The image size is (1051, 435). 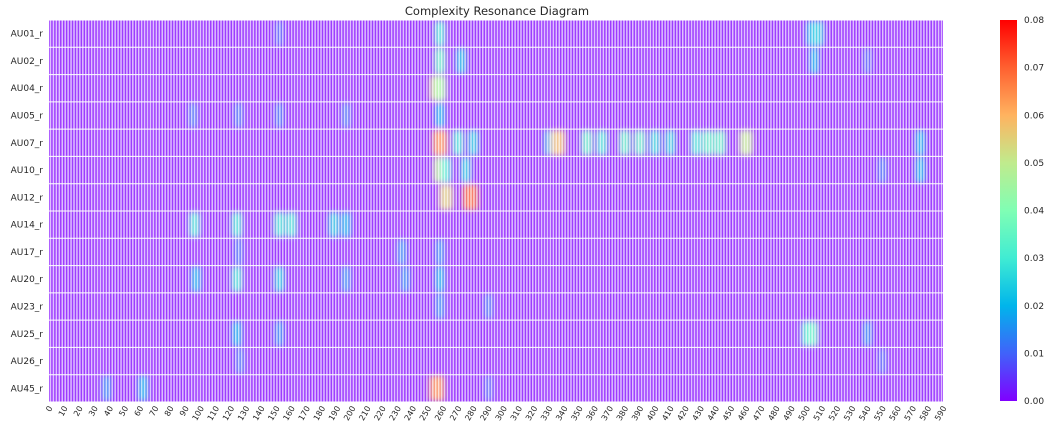 What do you see at coordinates (154, 411) in the screenshot?
I see `x-tick-label: 70` at bounding box center [154, 411].